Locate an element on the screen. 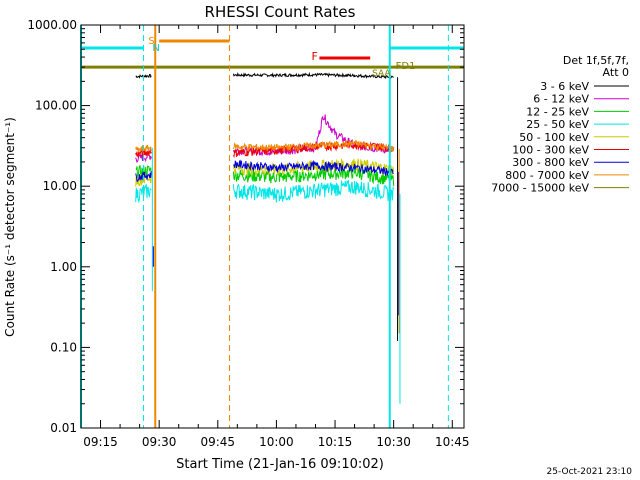  legend-header-line: Det 1f,5f,7f, is located at coordinates (596, 60).